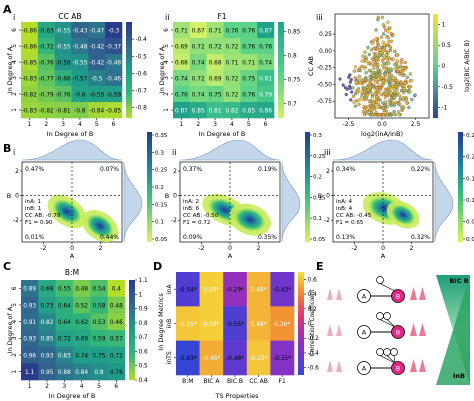 The image size is (474, 401). What do you see at coordinates (324, 102) in the screenshot?
I see `scatter-y-tick-label: -0.75` at bounding box center [324, 102].